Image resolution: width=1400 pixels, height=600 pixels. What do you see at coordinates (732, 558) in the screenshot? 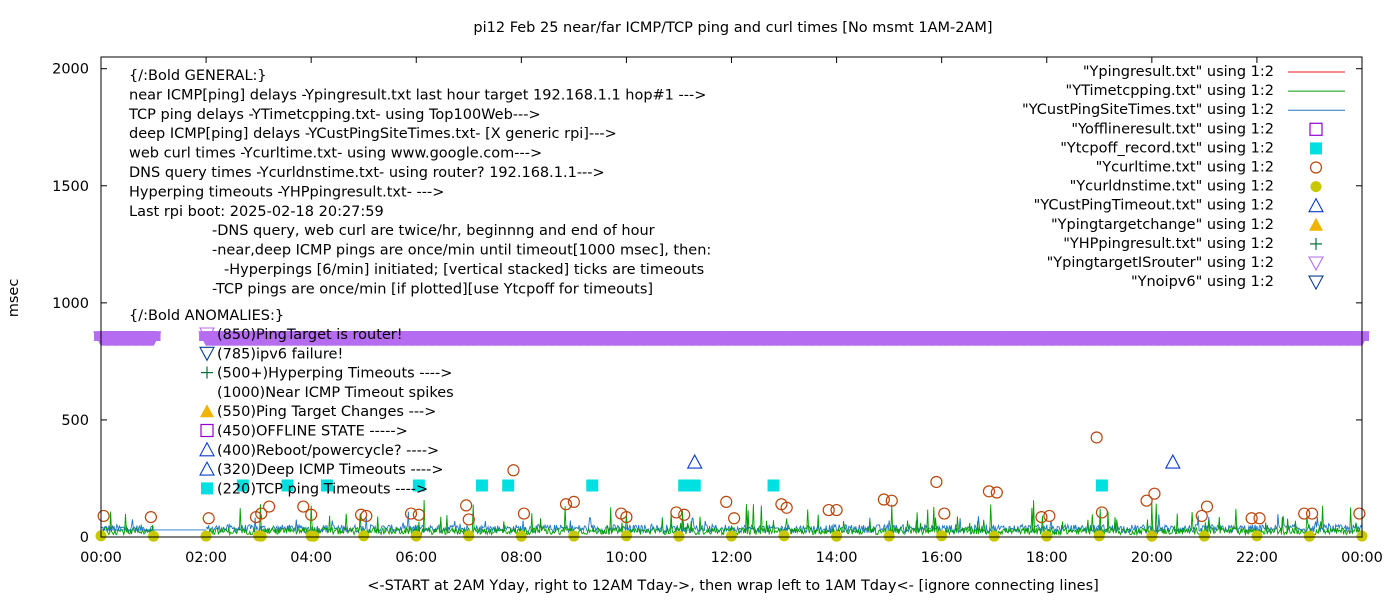
I see `x-tick-label: 12:00` at bounding box center [732, 558].